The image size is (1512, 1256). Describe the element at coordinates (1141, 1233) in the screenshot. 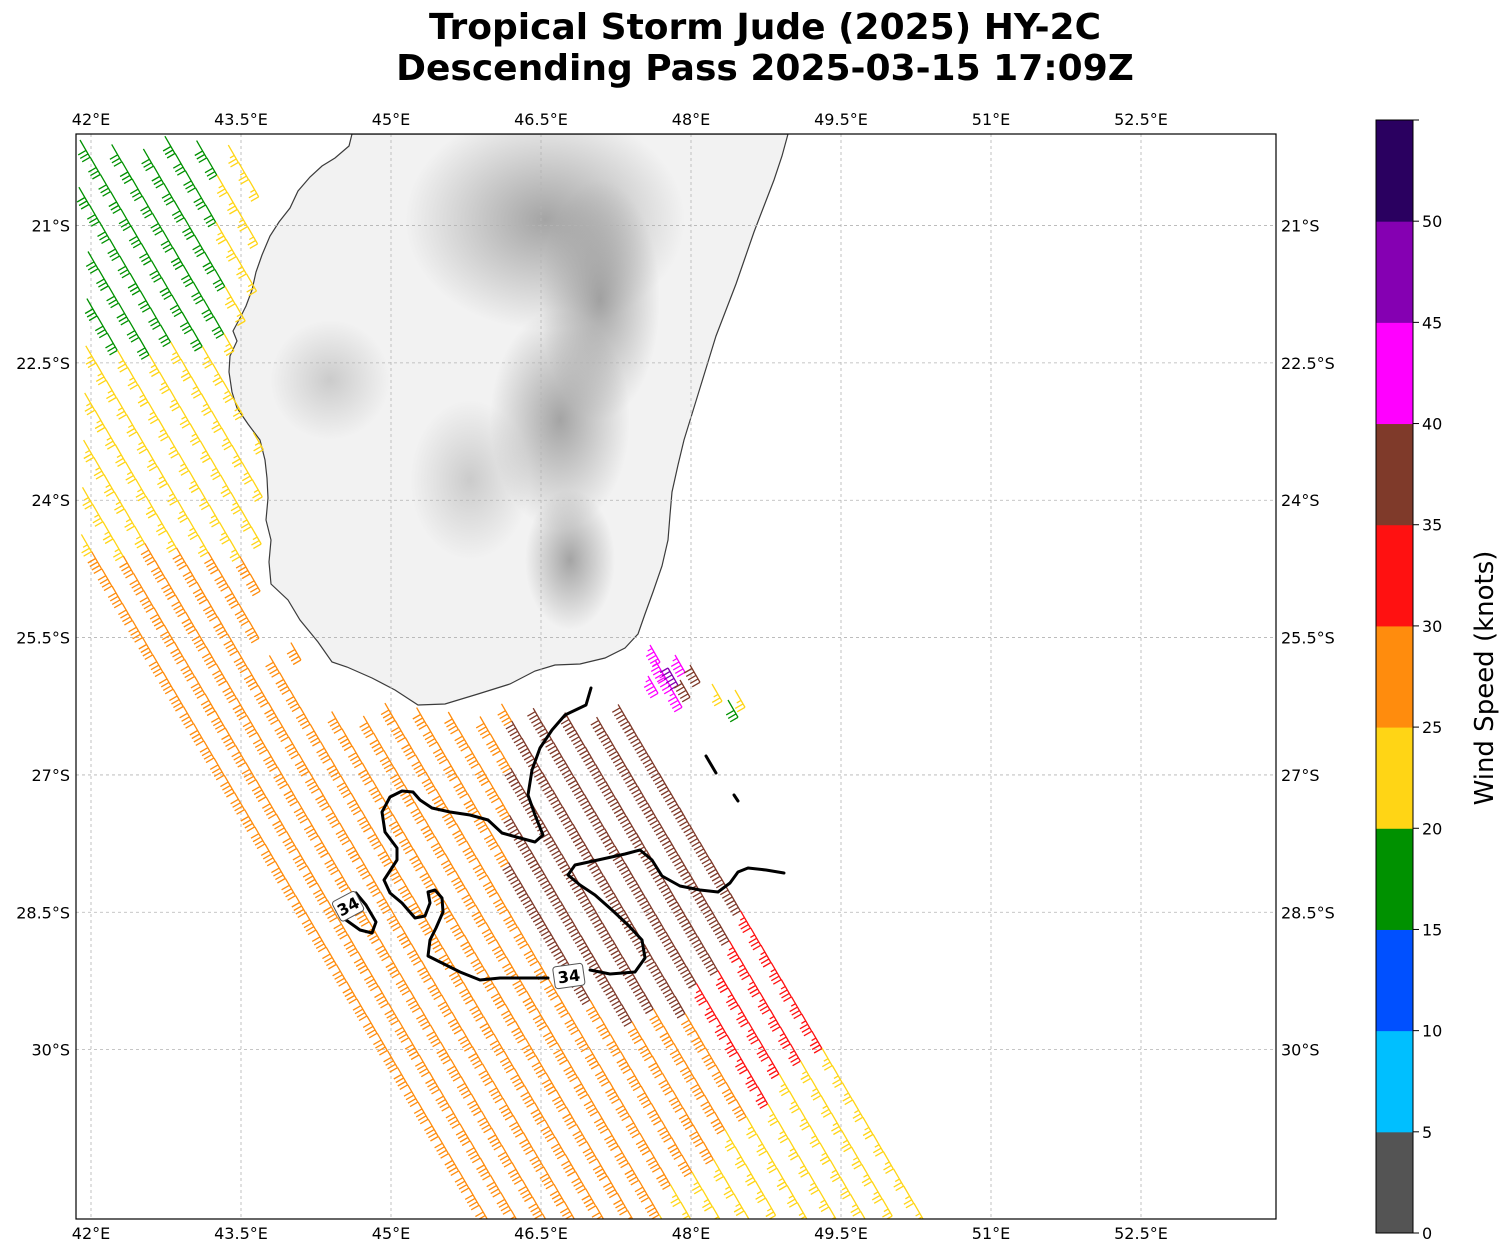

I see `lon-tick-label-bottom: 52.5°E` at that location.